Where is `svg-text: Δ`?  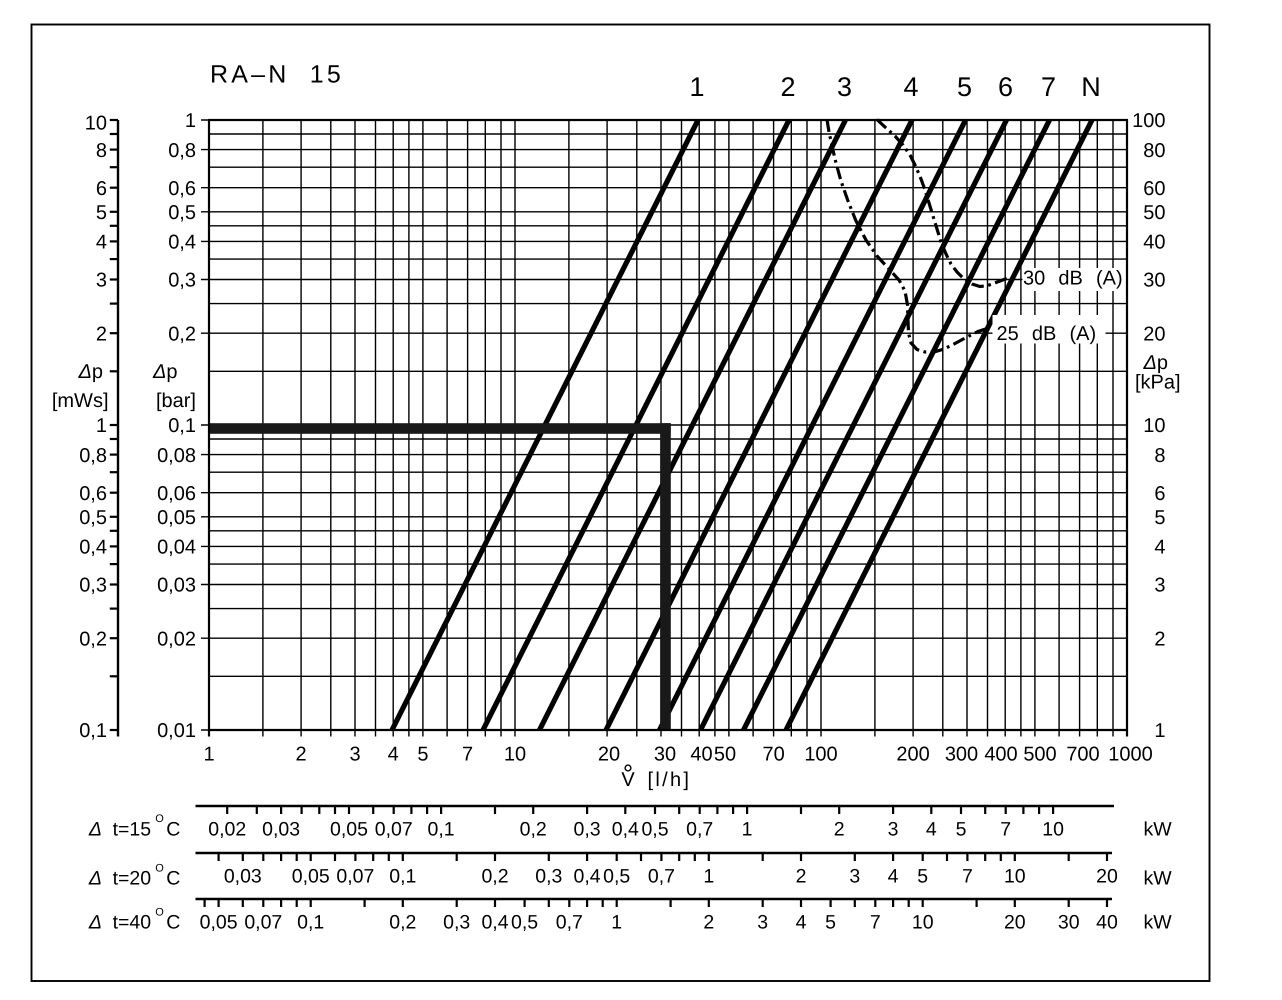
svg-text: Δ is located at coordinates (95, 923).